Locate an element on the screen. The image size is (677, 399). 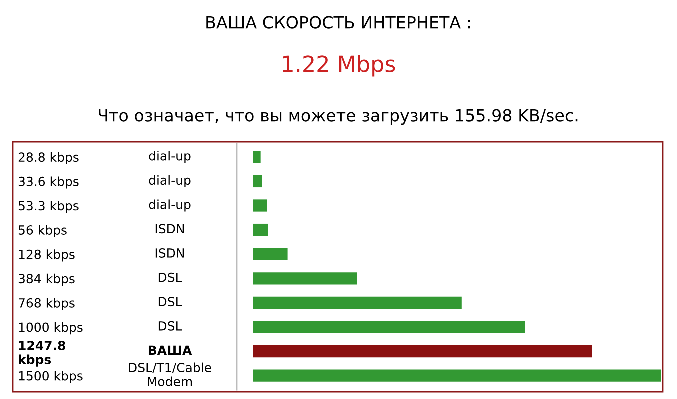
text: DSL/T1/Cable Modem is located at coordinates (170, 374).